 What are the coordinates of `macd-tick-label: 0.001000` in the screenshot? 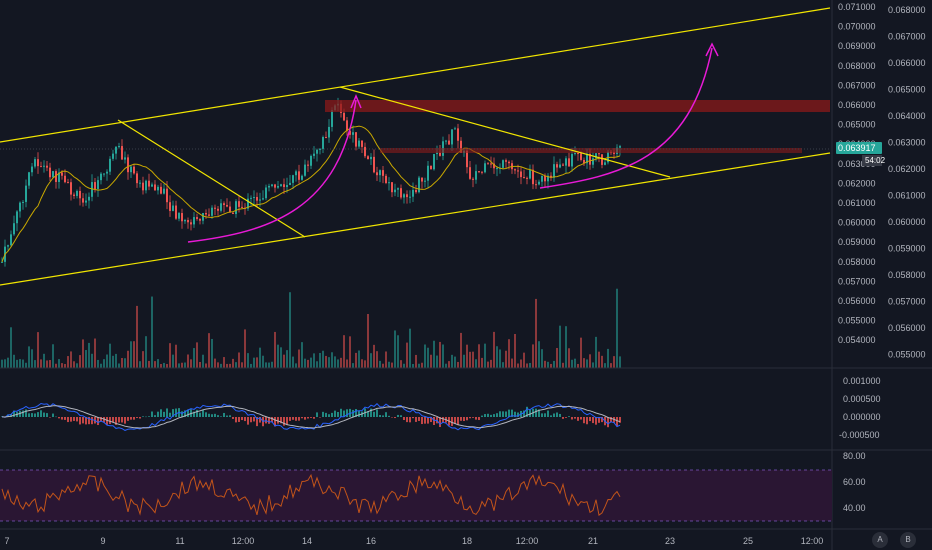 It's located at (862, 381).